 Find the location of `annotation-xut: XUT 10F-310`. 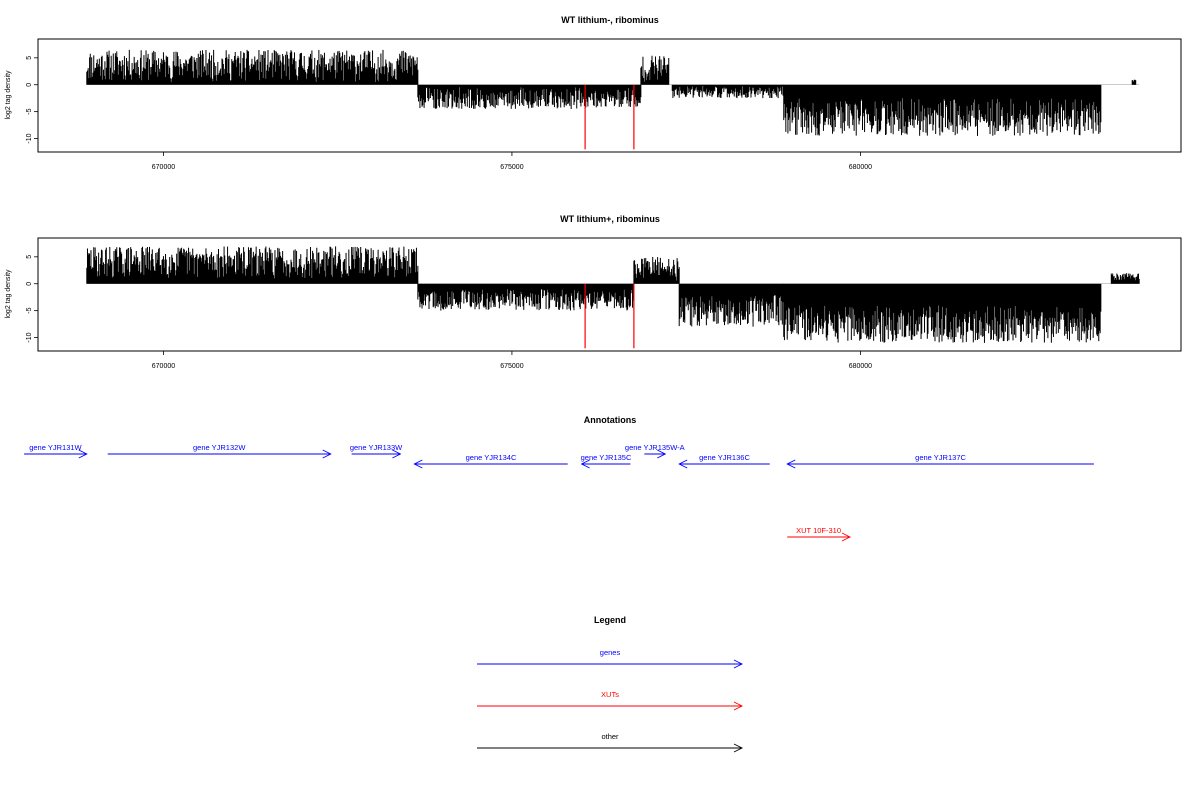

annotation-xut: XUT 10F-310 is located at coordinates (819, 534).